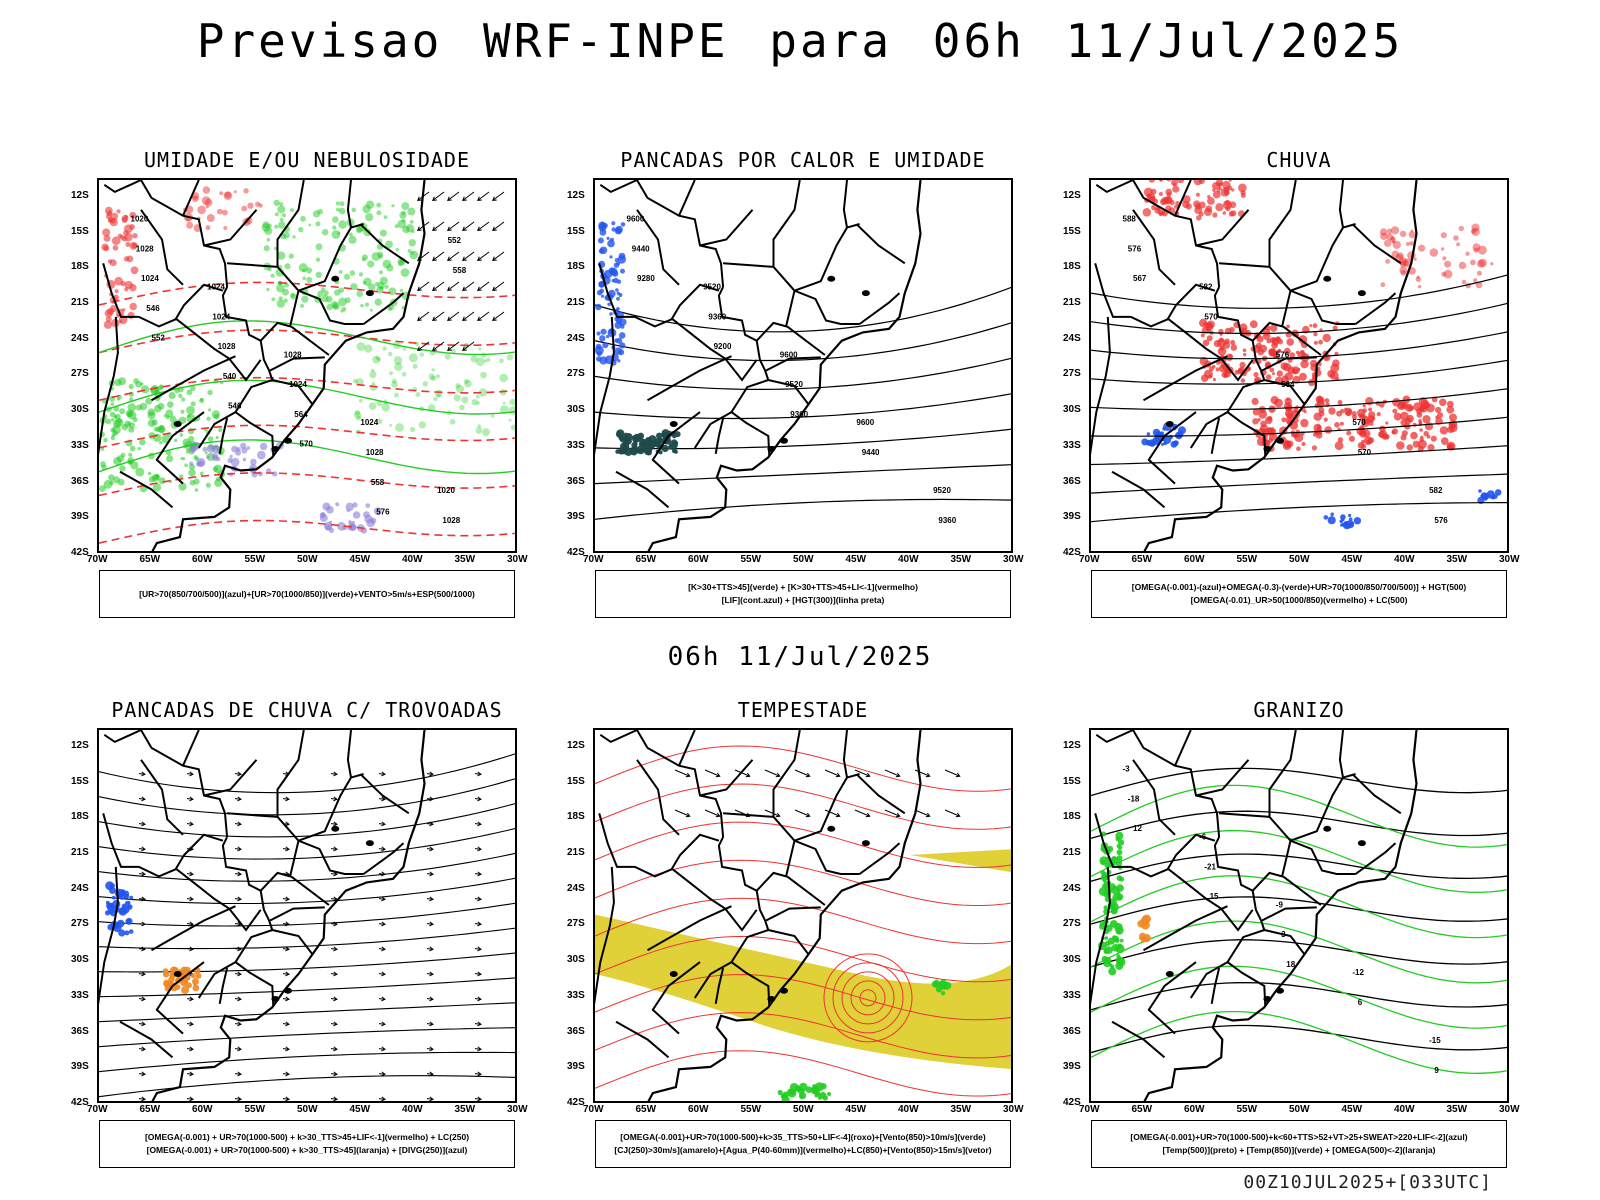  What do you see at coordinates (307, 710) in the screenshot?
I see `panel-title-trovoadas: PANCADAS DE CHUVA C/ TROVOADAS` at bounding box center [307, 710].